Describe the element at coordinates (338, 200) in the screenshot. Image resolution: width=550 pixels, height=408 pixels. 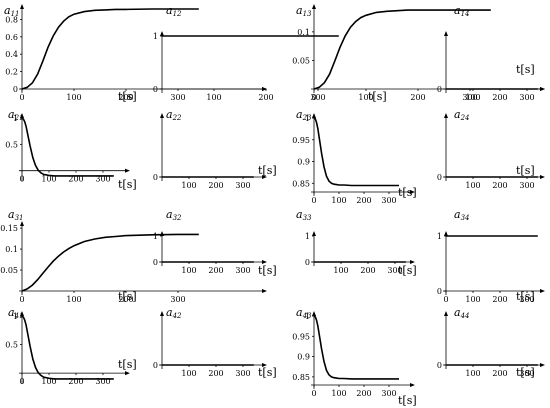
I see `x-tick-label-a23-1: 100` at that location.